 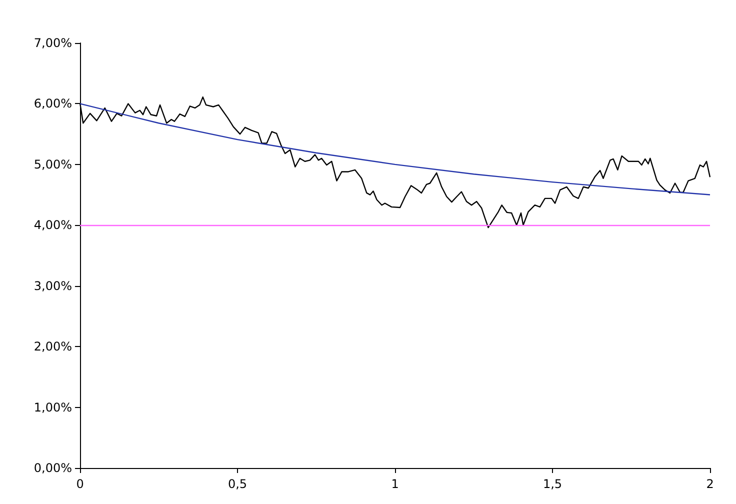 What do you see at coordinates (53, 285) in the screenshot?
I see `y-tick-label: 3,00%` at bounding box center [53, 285].